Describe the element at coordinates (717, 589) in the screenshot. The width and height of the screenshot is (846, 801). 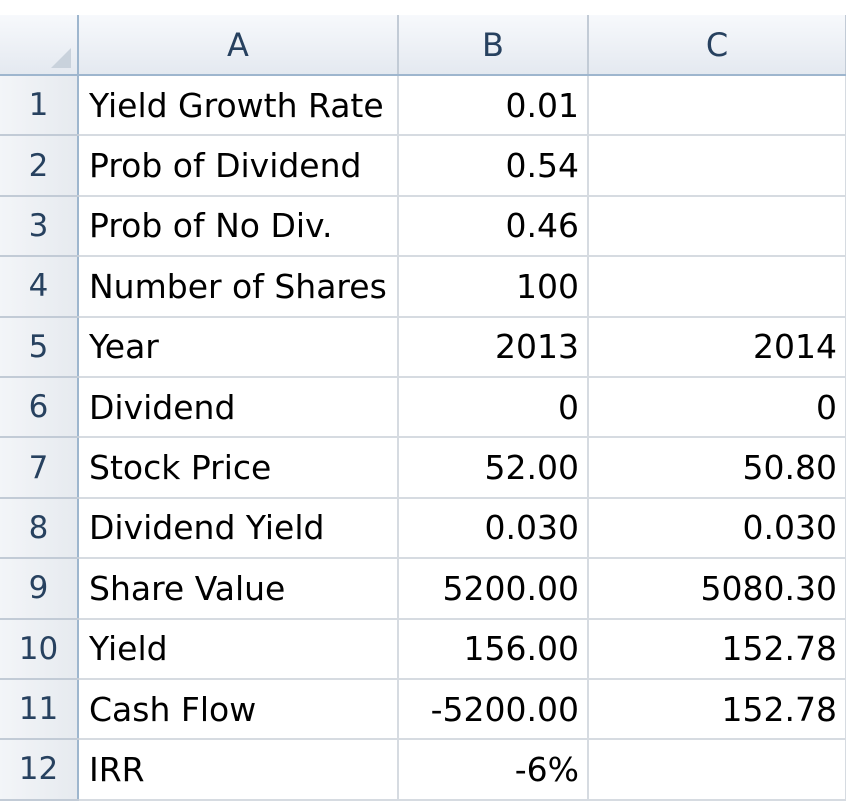
I see `cell-c9: 5080.30` at that location.